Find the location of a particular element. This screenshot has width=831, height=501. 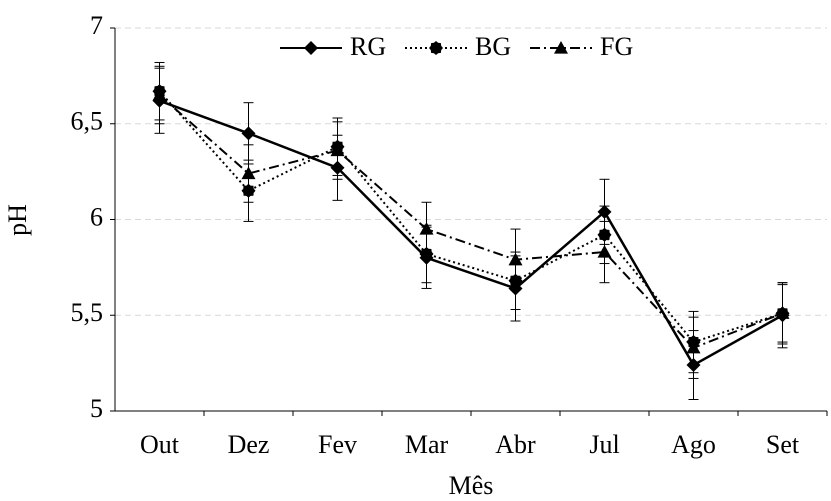

y-axis-label: pH is located at coordinates (17, 220).